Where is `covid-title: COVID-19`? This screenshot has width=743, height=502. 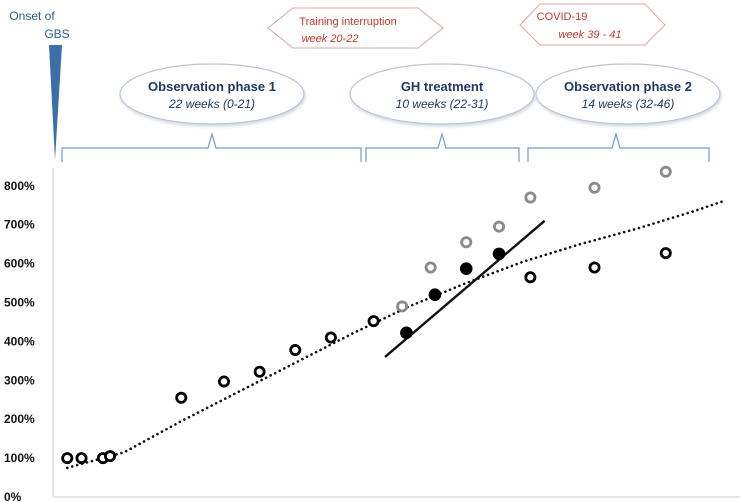 covid-title: COVID-19 is located at coordinates (562, 17).